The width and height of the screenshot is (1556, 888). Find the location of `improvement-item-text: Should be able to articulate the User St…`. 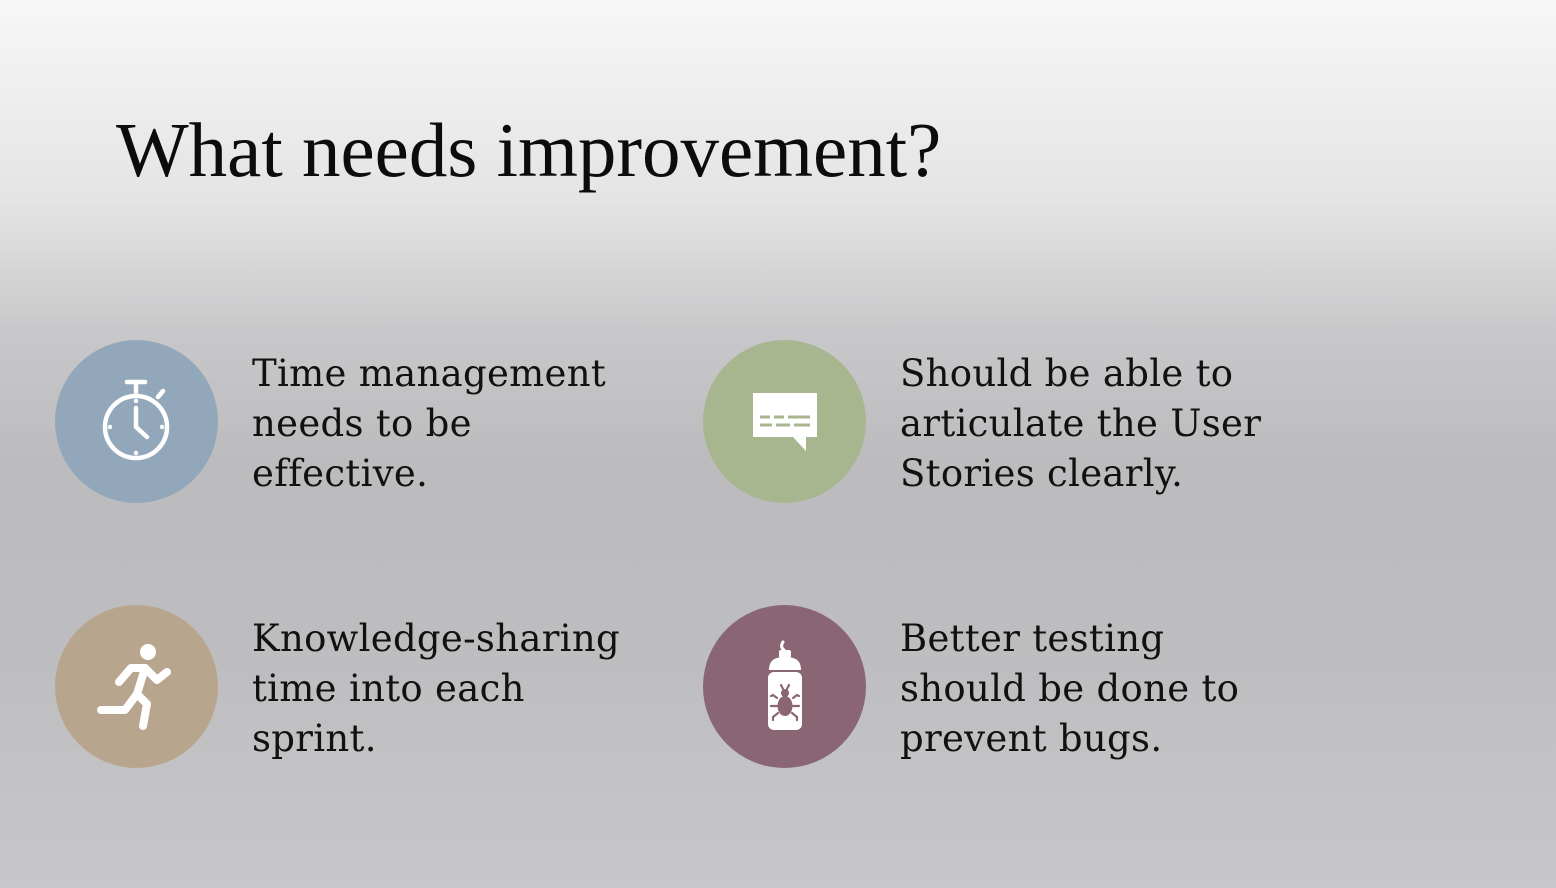

improvement-item-text: Should be able to articulate the User St… is located at coordinates (1081, 423).